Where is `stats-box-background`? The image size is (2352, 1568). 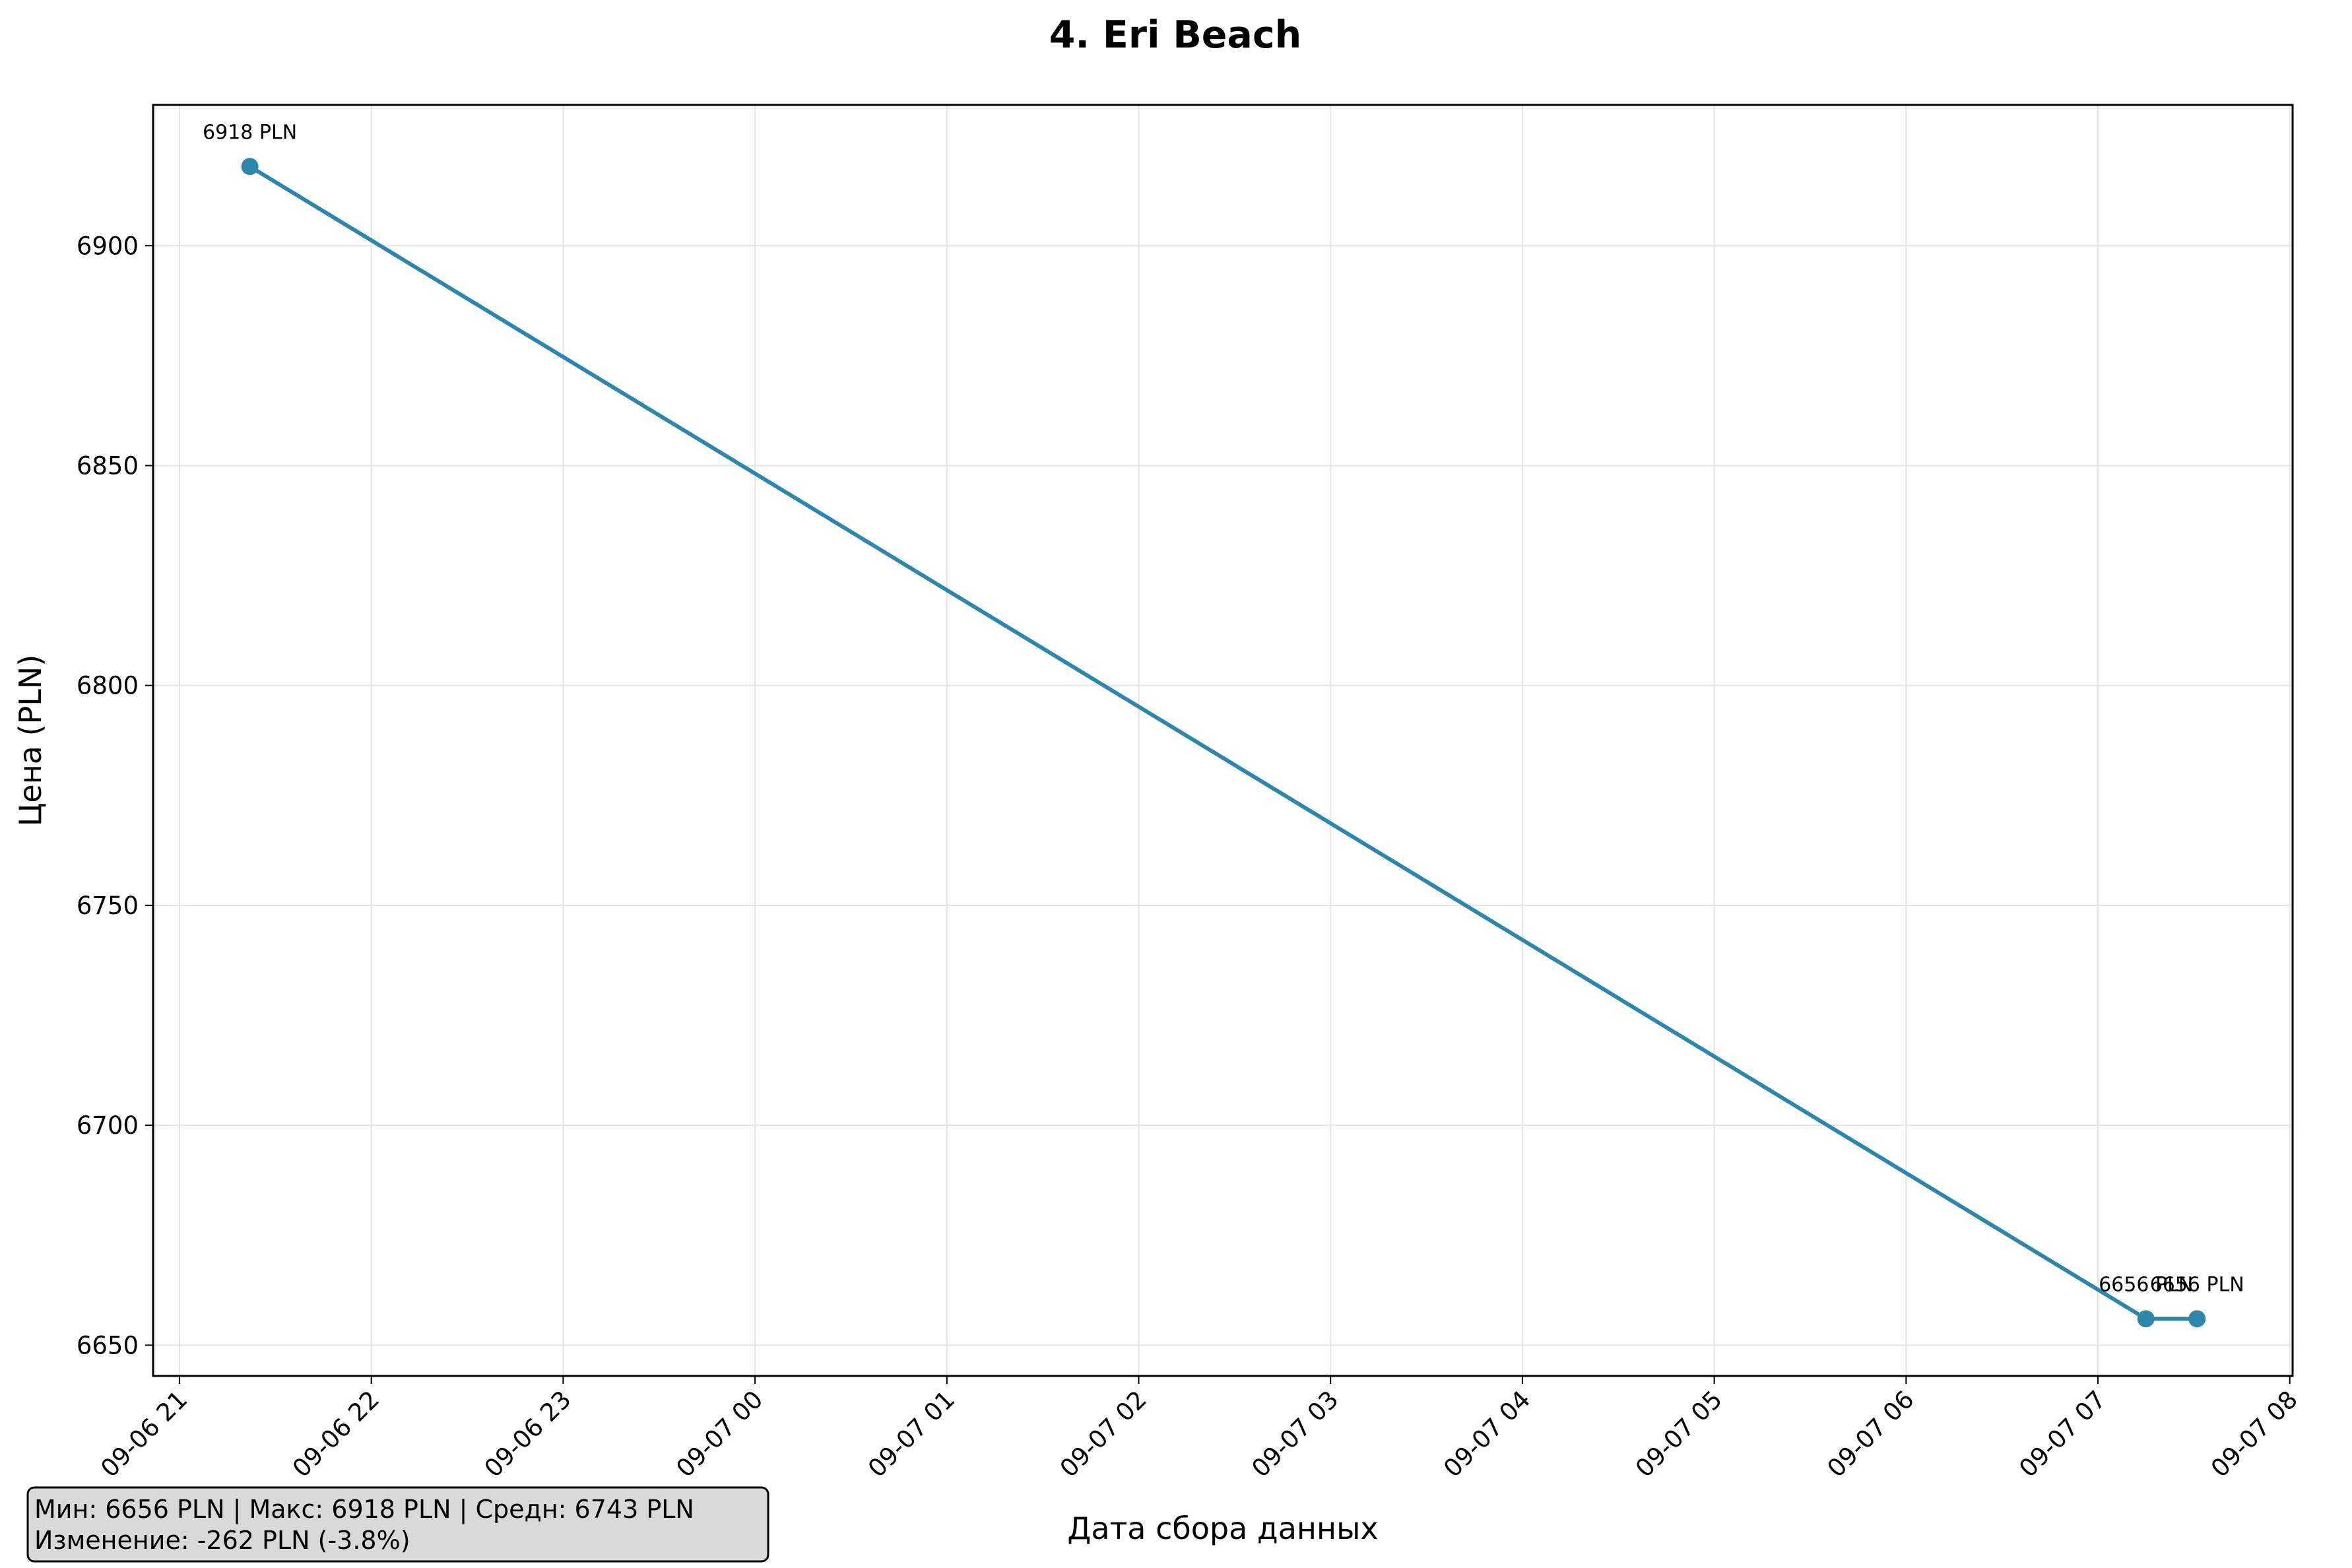 stats-box-background is located at coordinates (397, 1524).